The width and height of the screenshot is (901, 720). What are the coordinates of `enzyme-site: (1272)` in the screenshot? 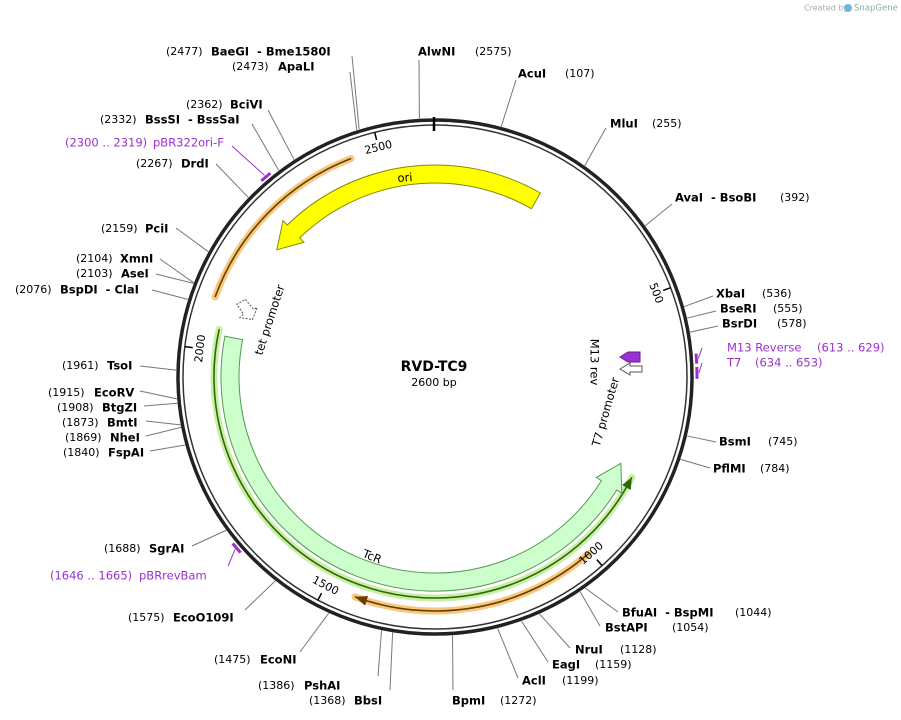 It's located at (518, 700).